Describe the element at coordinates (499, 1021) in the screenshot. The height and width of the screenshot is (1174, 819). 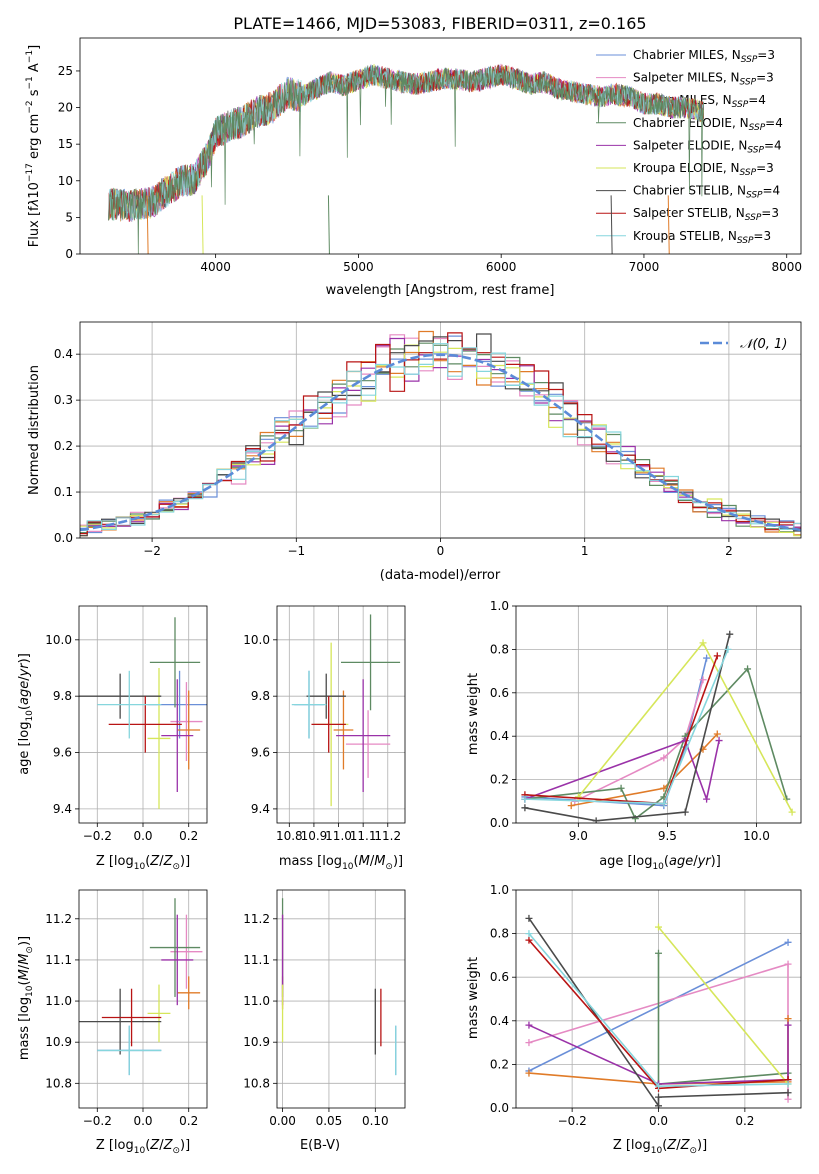
I see `weight-vs-metallicity-ytick-label: 0.4` at that location.